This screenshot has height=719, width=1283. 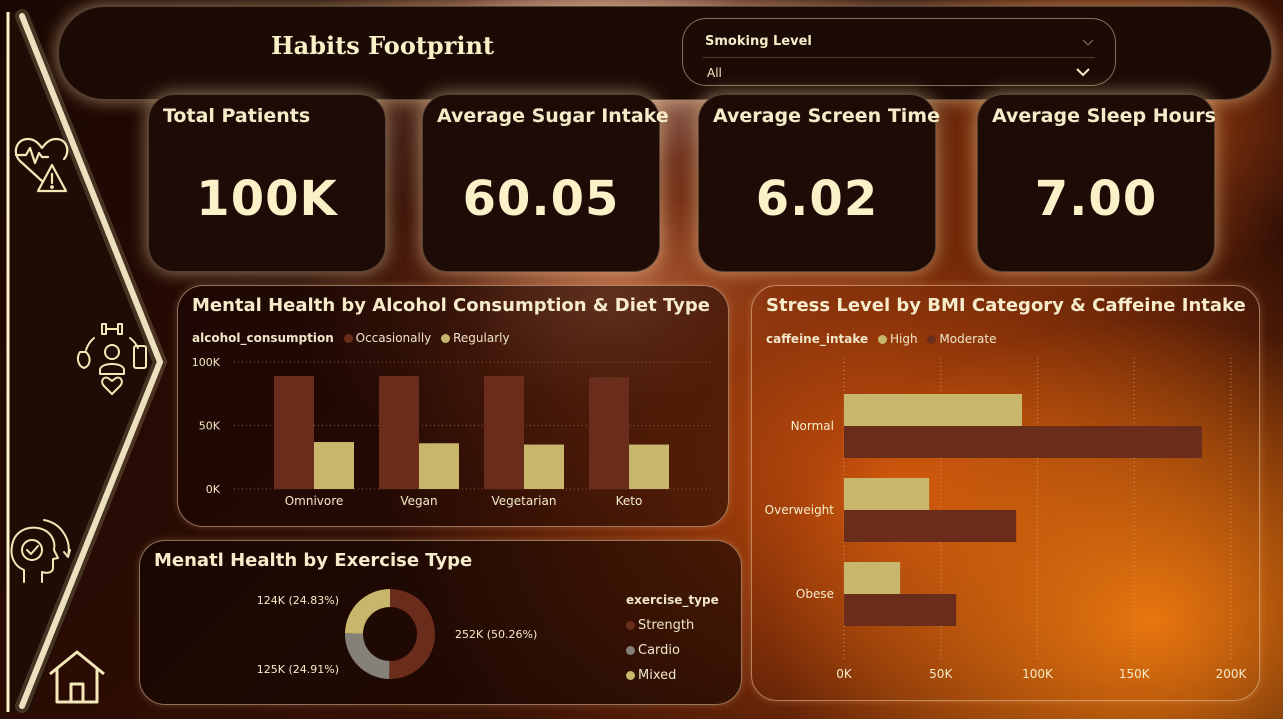 What do you see at coordinates (382, 45) in the screenshot?
I see `page-title: Habits Footprint` at bounding box center [382, 45].